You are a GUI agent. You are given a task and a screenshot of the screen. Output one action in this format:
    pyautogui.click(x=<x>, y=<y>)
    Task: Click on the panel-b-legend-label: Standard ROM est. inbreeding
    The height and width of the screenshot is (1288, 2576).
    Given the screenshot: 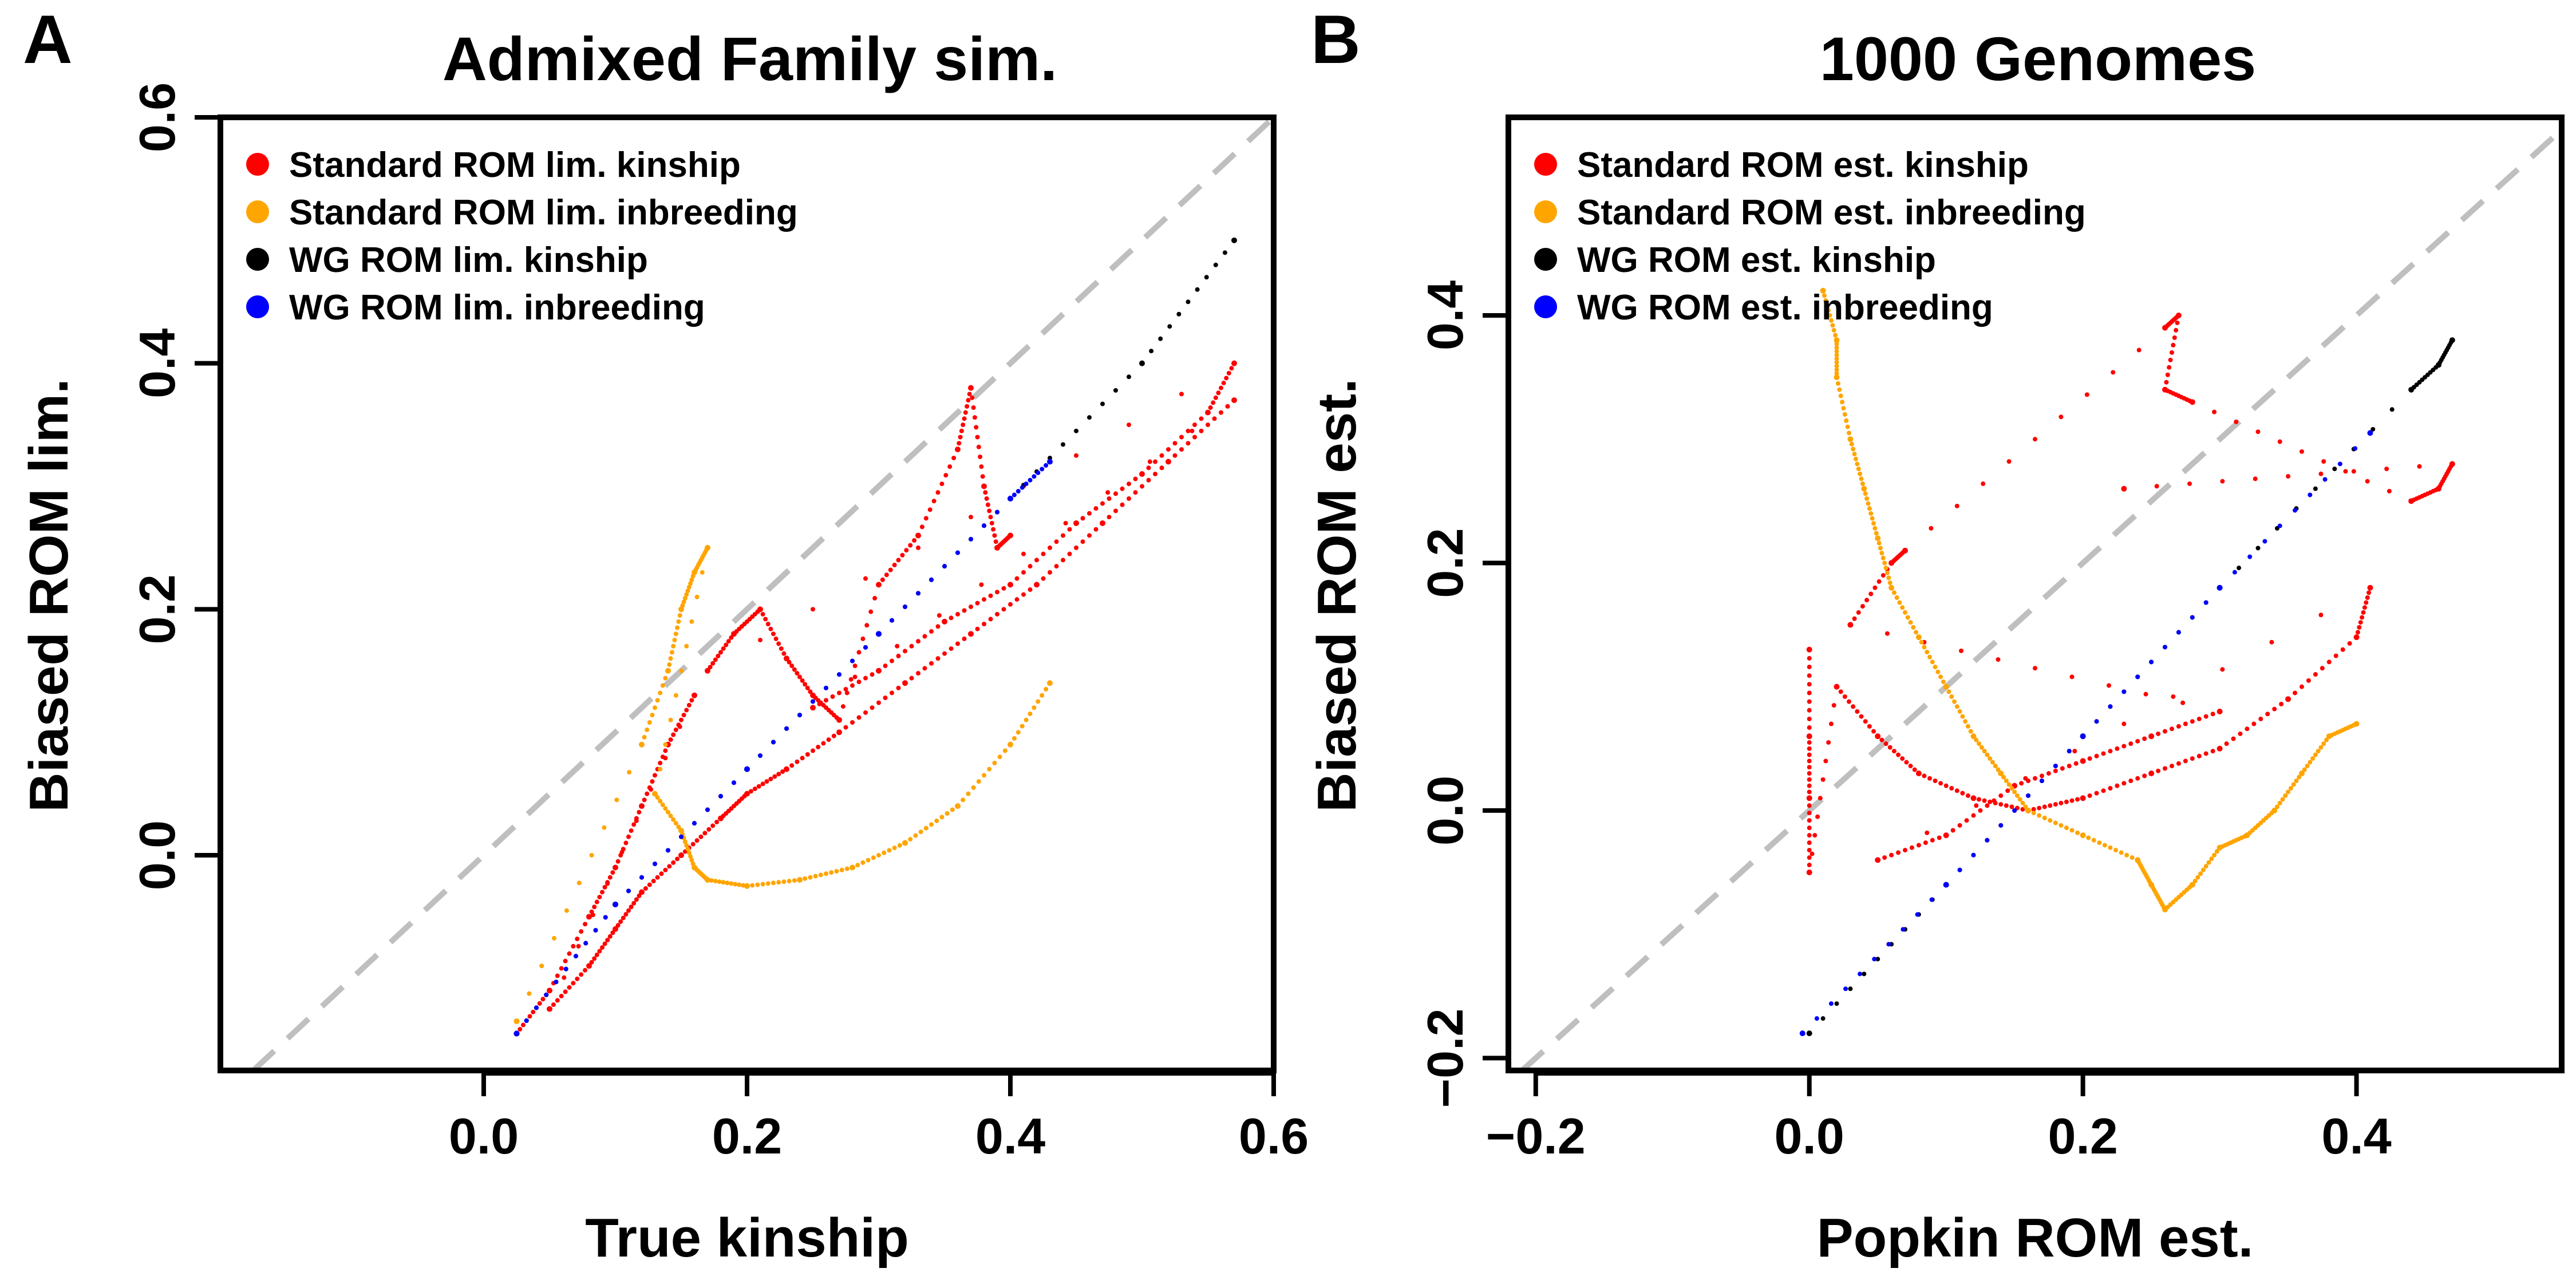 What is the action you would take?
    pyautogui.click(x=1831, y=212)
    